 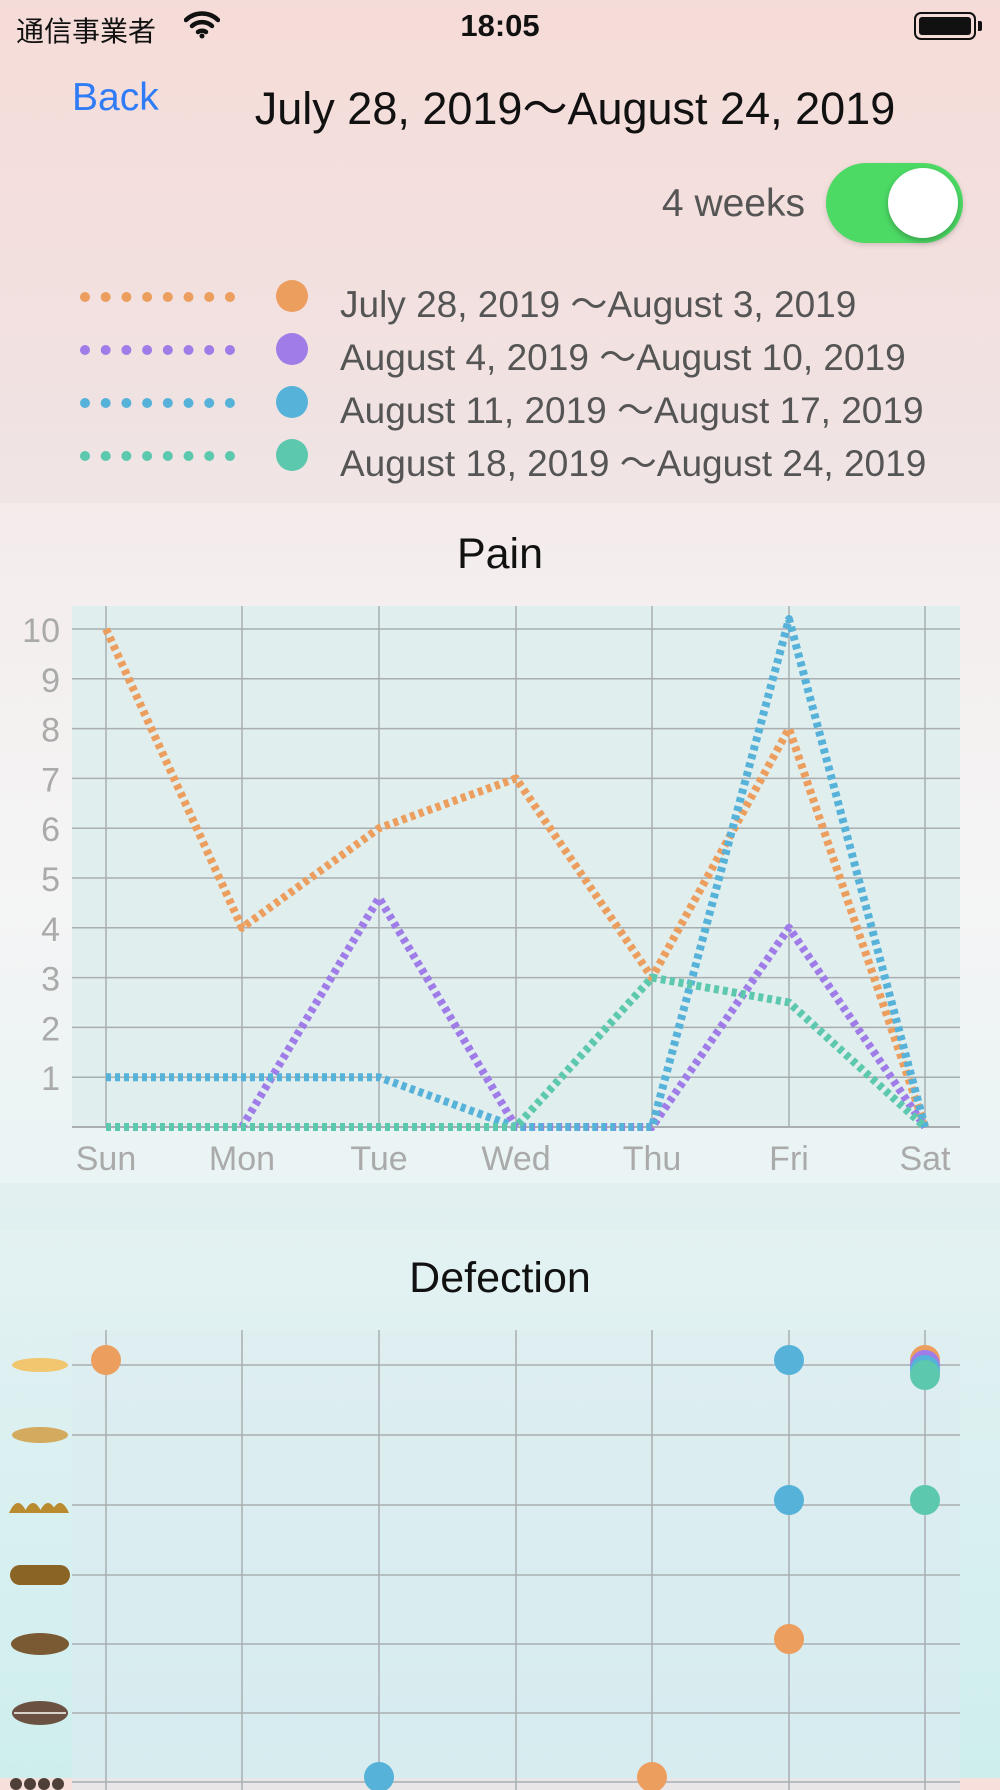 I want to click on x-tick-label: Sun, so click(x=106, y=1159).